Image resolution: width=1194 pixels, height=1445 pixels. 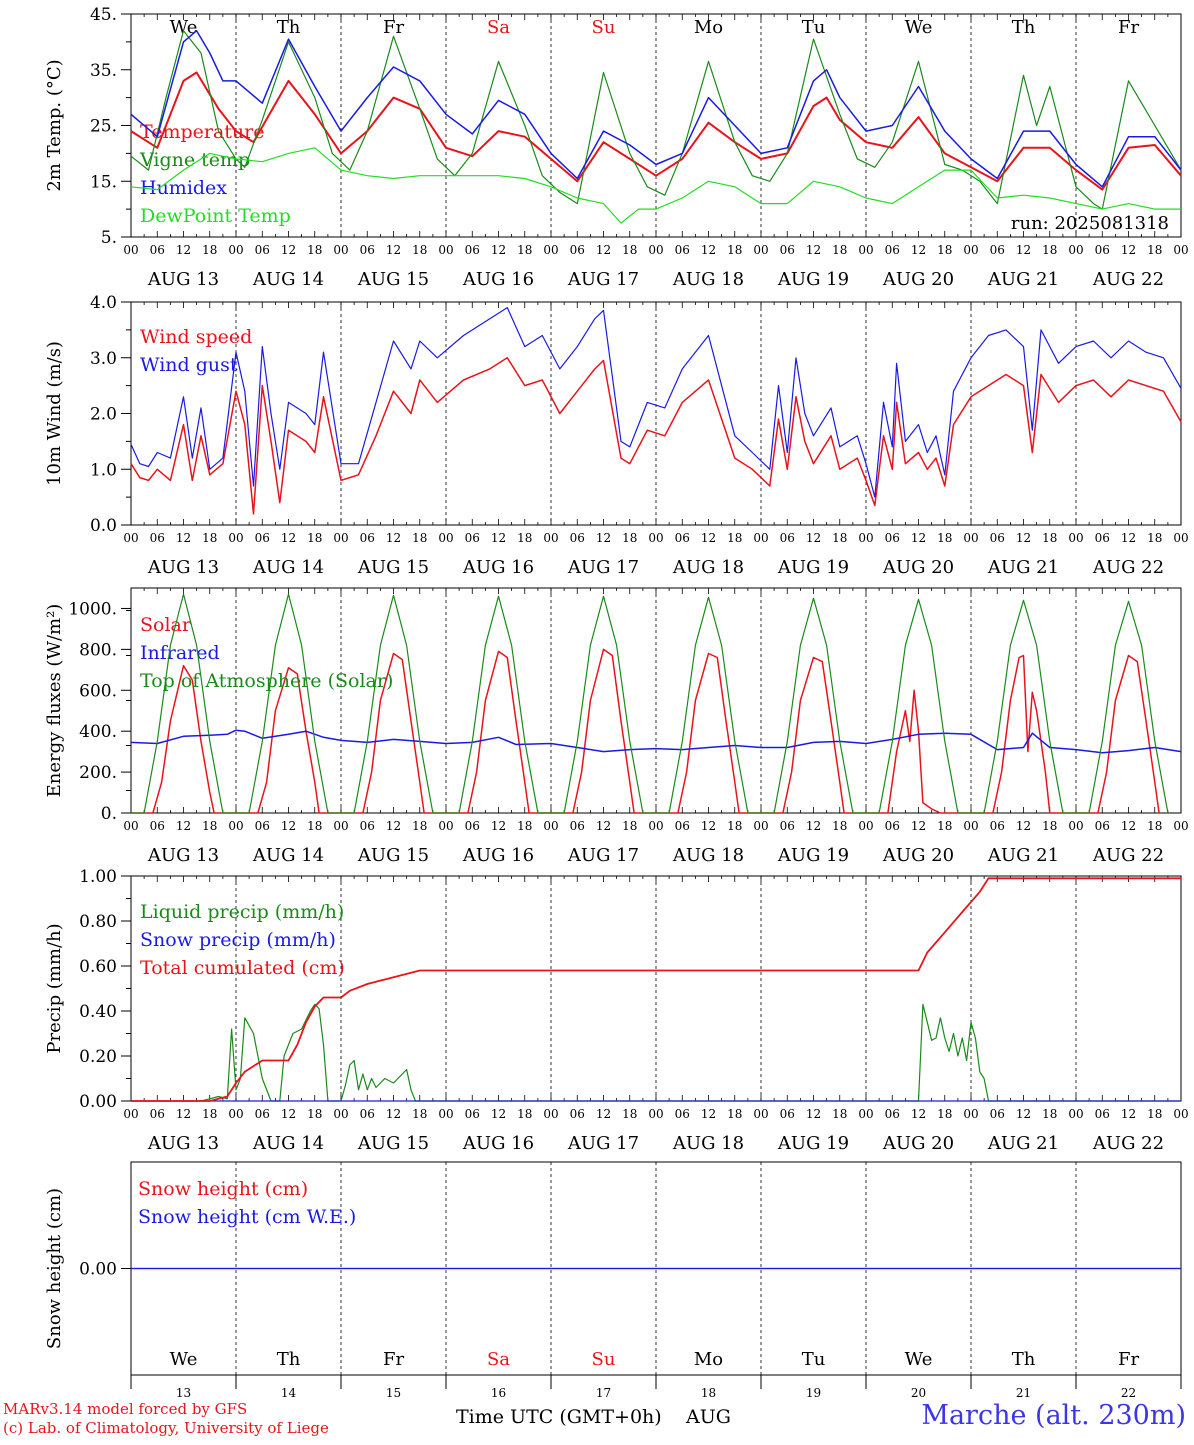 What do you see at coordinates (1023, 1393) in the screenshot?
I see `day-number-label: 21` at bounding box center [1023, 1393].